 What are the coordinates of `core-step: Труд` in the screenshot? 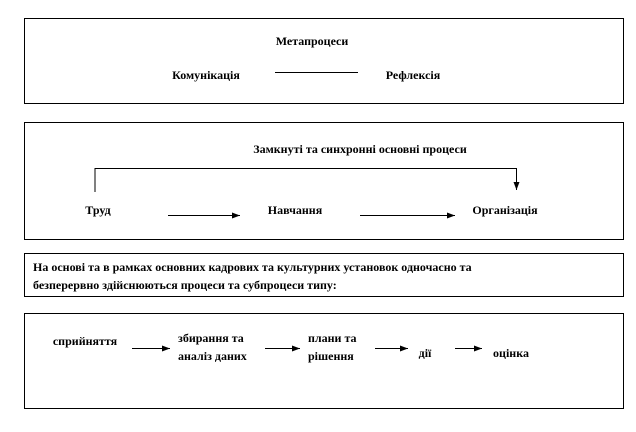 It's located at (97, 210).